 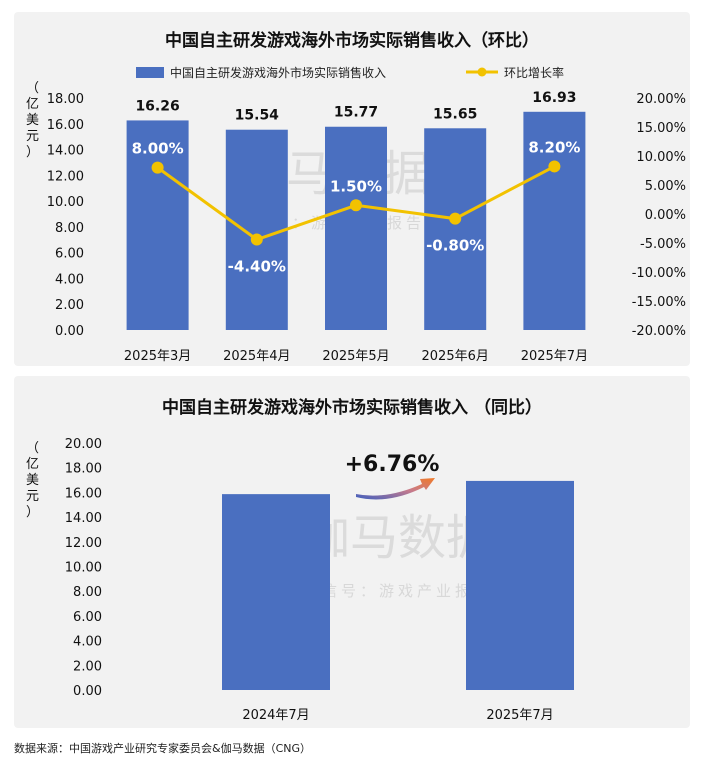 What do you see at coordinates (397, 715) in the screenshot?
I see `yoy-x-labels: 2024年7月 2025年7月` at bounding box center [397, 715].